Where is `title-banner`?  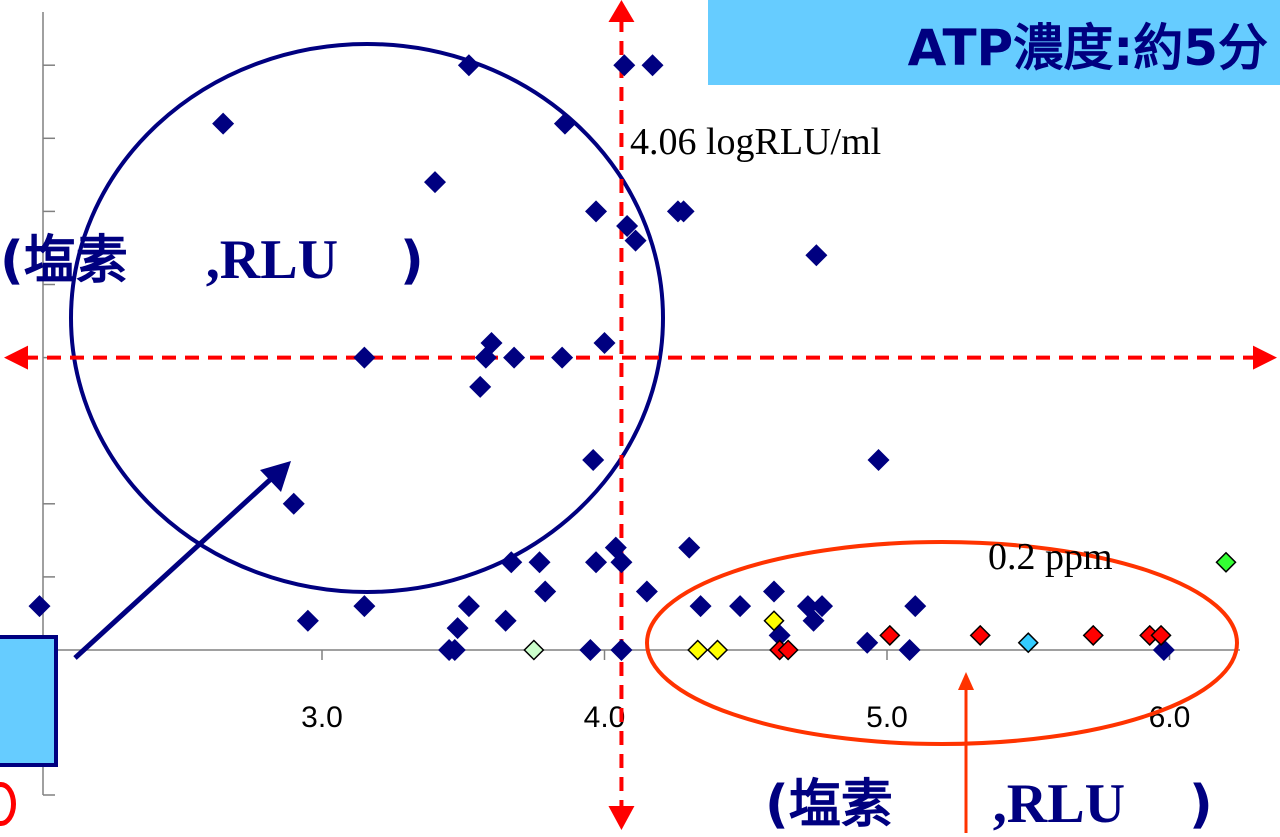 title-banner is located at coordinates (994, 42).